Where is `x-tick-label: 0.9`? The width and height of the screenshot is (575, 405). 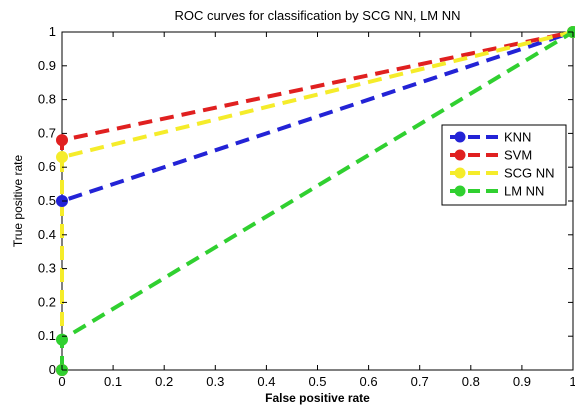
x-tick-label: 0.9 is located at coordinates (522, 381).